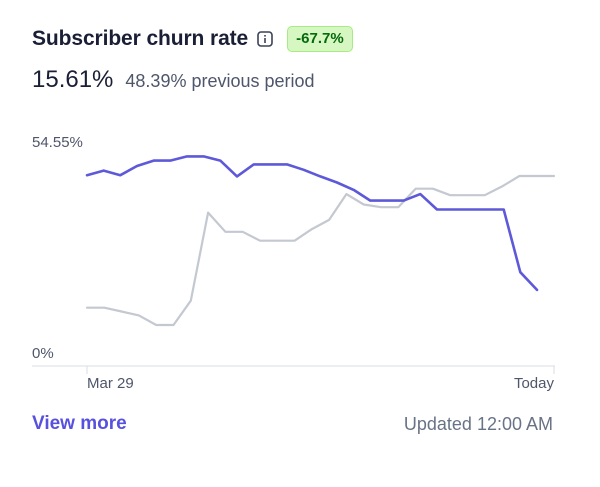  What do you see at coordinates (43, 353) in the screenshot?
I see `y-min-label: 0%` at bounding box center [43, 353].